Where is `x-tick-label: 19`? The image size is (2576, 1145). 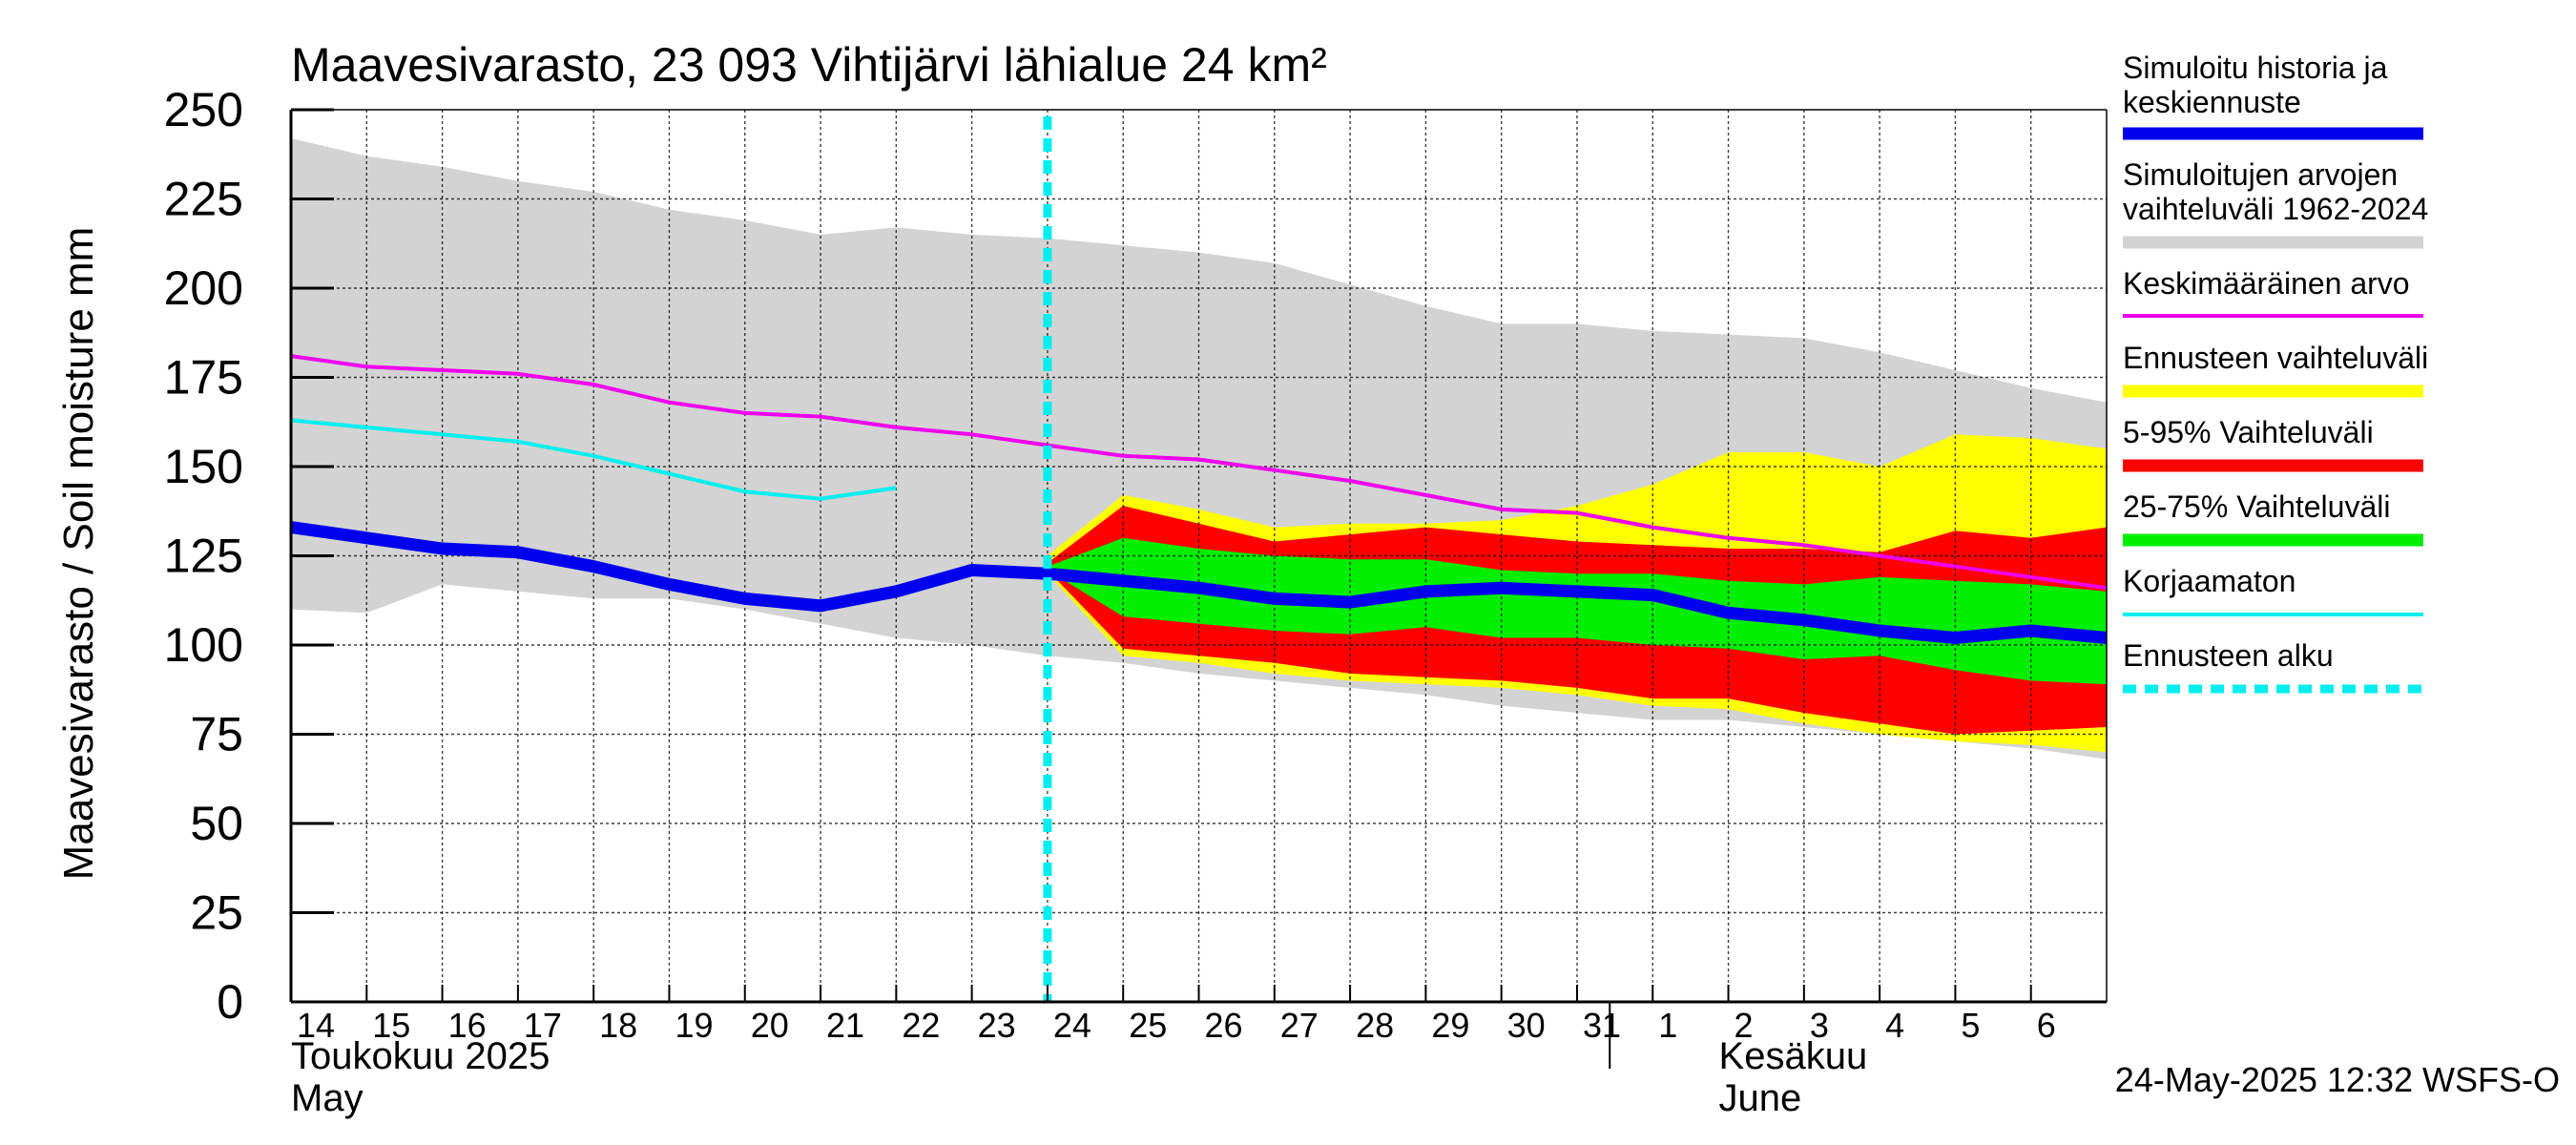
x-tick-label: 19 is located at coordinates (694, 1025).